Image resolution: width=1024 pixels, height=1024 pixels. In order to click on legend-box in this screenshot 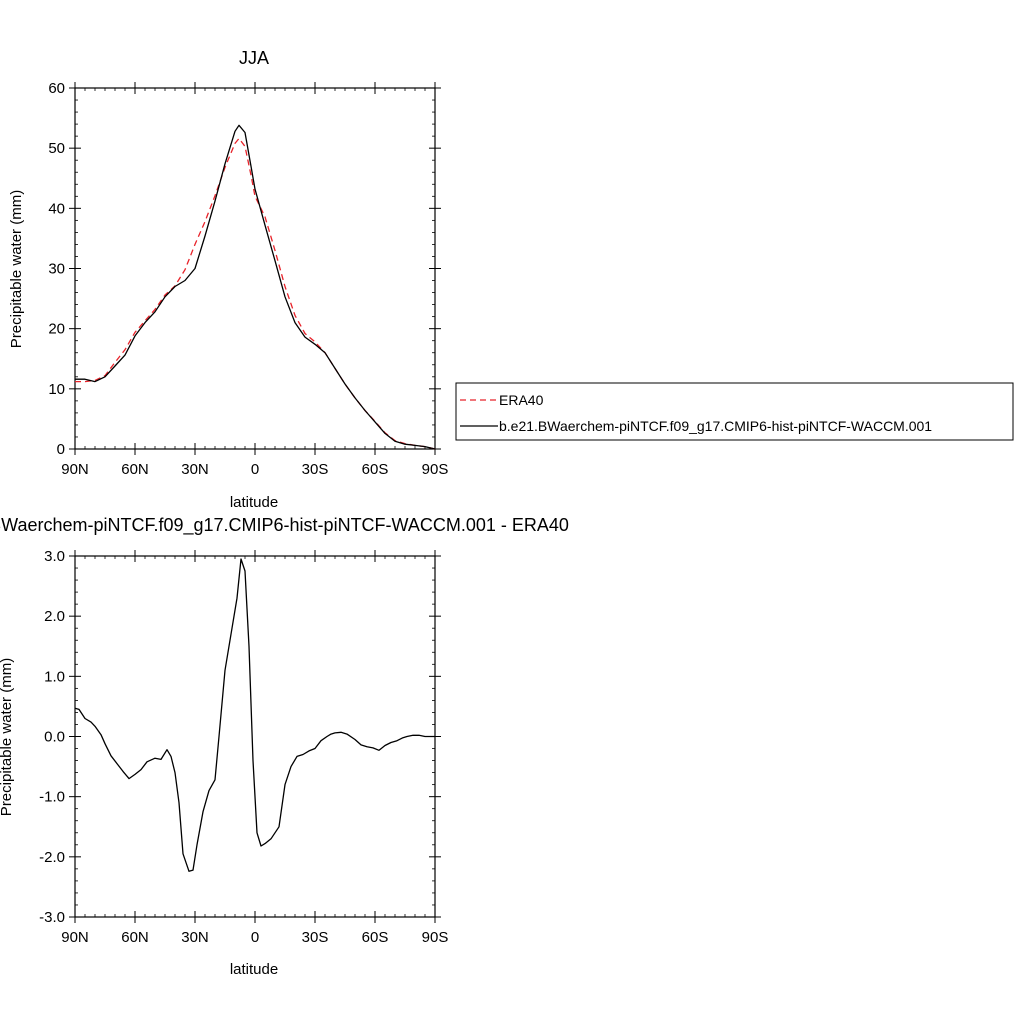, I will do `click(734, 411)`.